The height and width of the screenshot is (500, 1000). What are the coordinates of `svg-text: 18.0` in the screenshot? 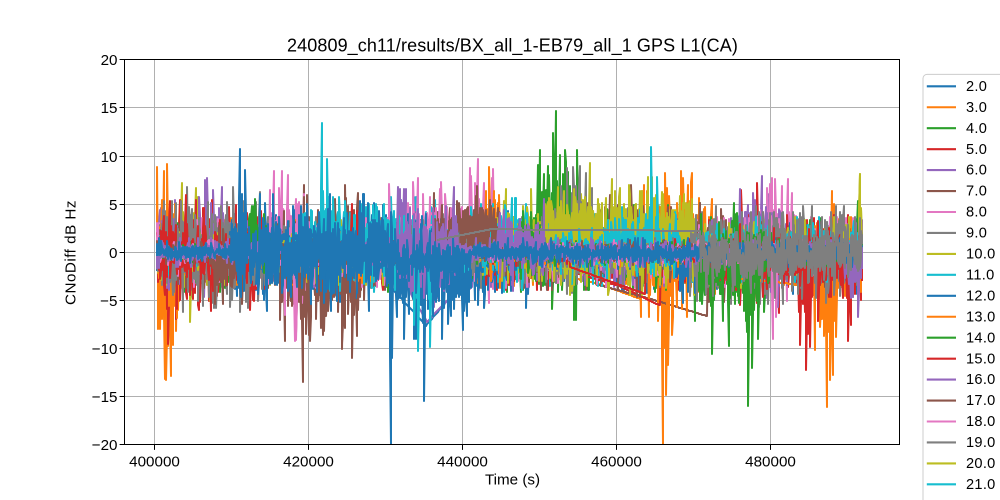 It's located at (981, 422).